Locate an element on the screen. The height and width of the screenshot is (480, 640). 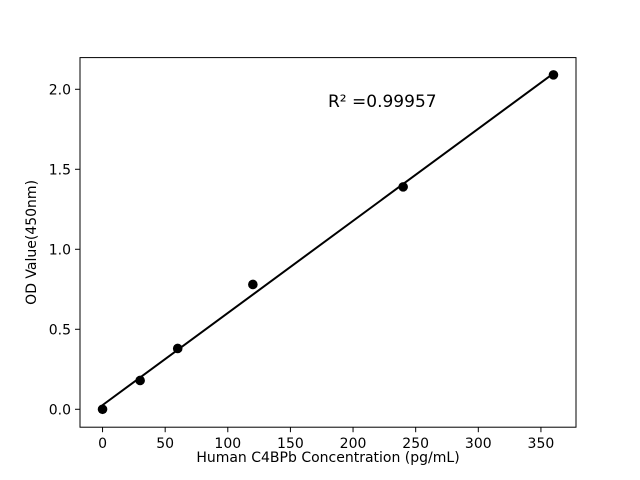
y-tick-label: 1.0 is located at coordinates (60, 250).